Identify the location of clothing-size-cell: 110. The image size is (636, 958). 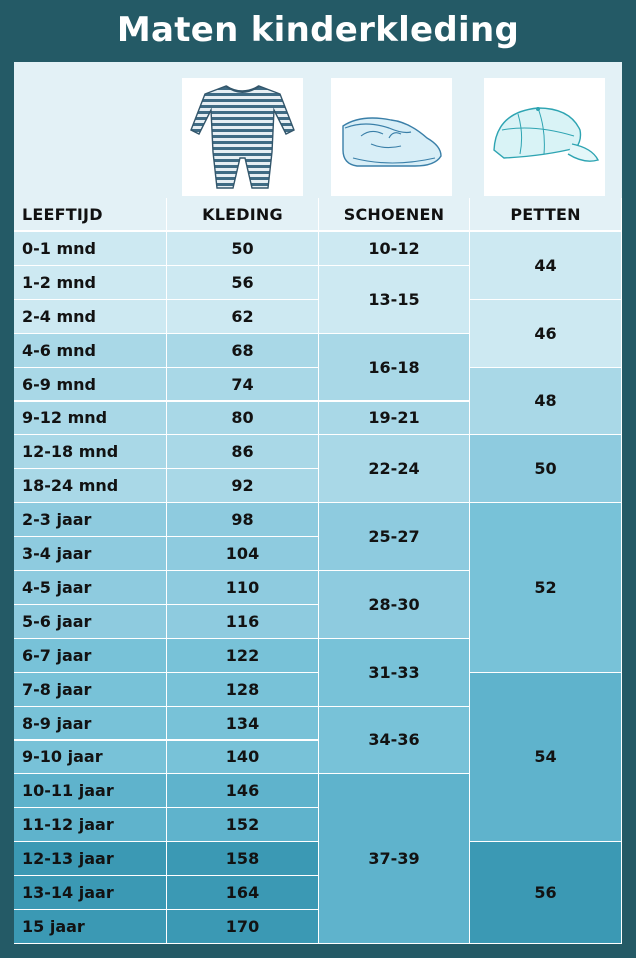
(243, 588).